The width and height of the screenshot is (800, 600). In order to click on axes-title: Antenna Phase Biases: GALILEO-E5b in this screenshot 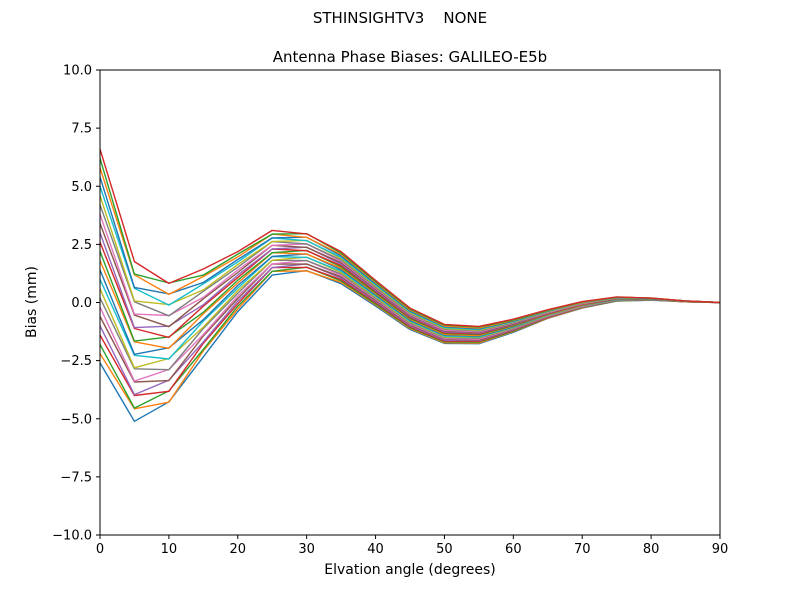, I will do `click(410, 57)`.